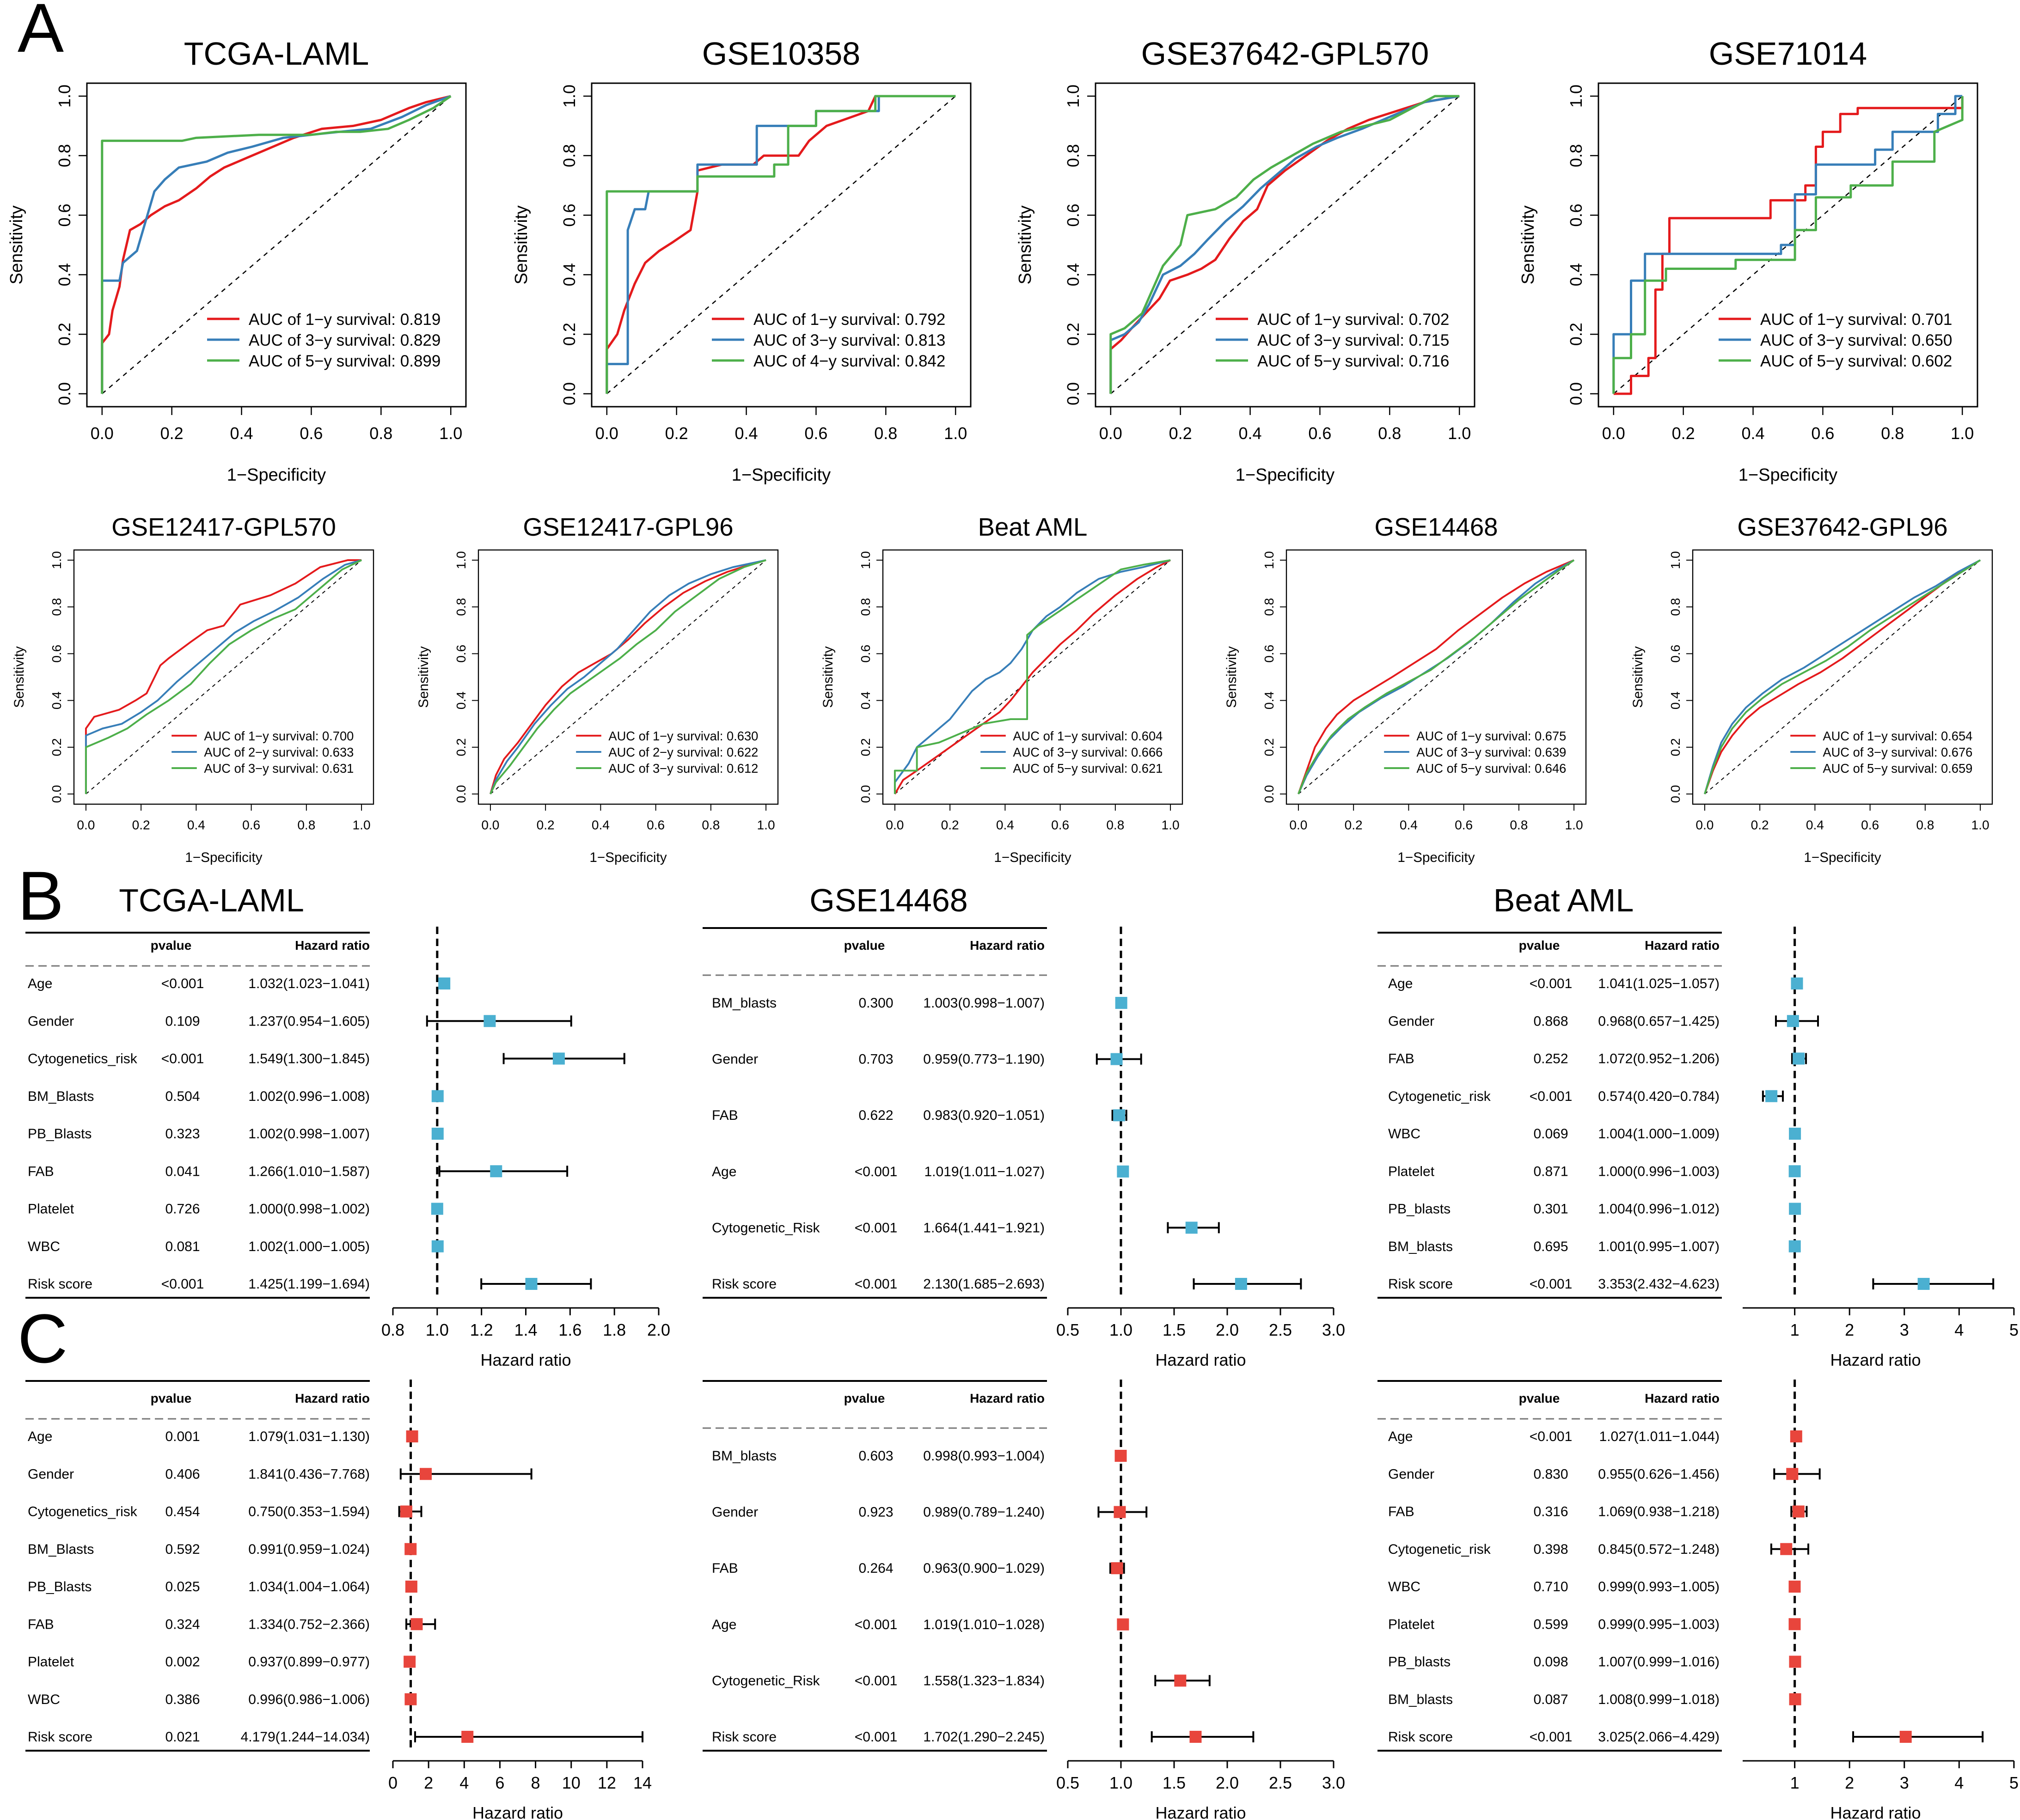  I want to click on row-hazard-ratio: 0.996(0.986−1.006), so click(309, 1699).